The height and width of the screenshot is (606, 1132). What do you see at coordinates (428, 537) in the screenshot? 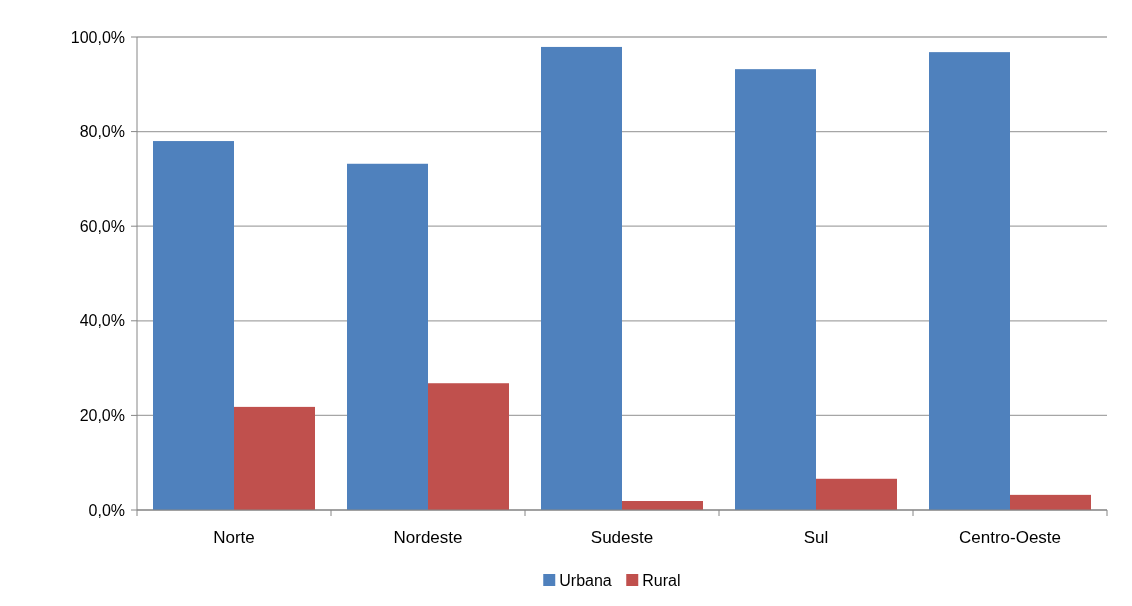
I see `x-tick-label: Nordeste` at bounding box center [428, 537].